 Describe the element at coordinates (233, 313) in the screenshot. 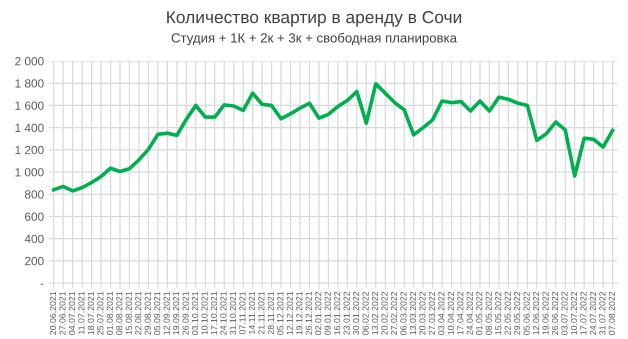

I see `x-tick-label: 31.10.2021` at that location.